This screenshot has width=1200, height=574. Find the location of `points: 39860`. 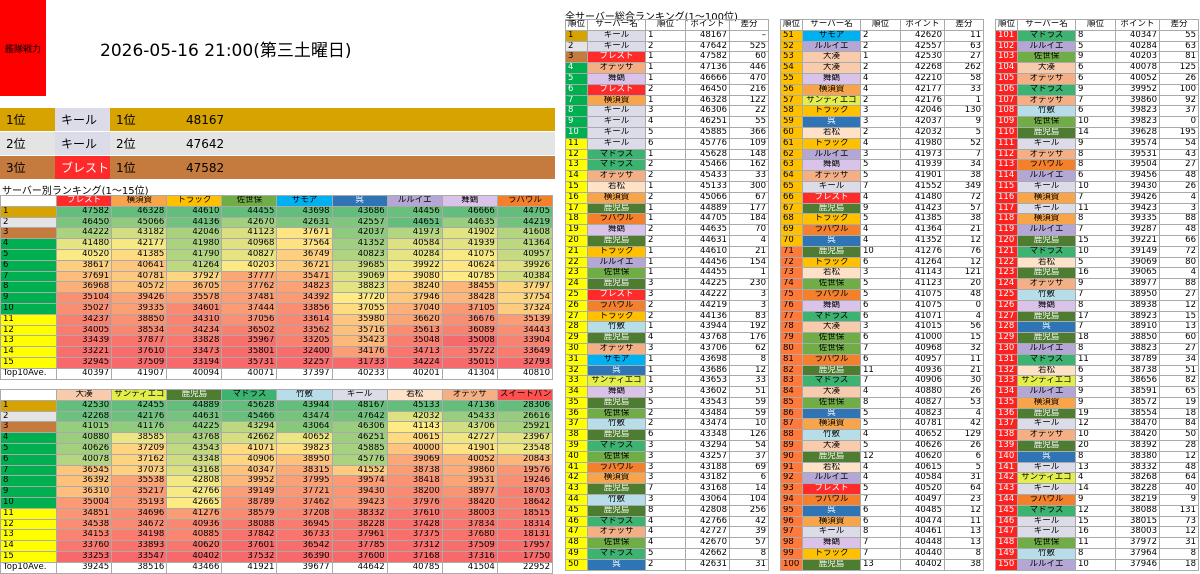

points: 39860 is located at coordinates (1137, 100).